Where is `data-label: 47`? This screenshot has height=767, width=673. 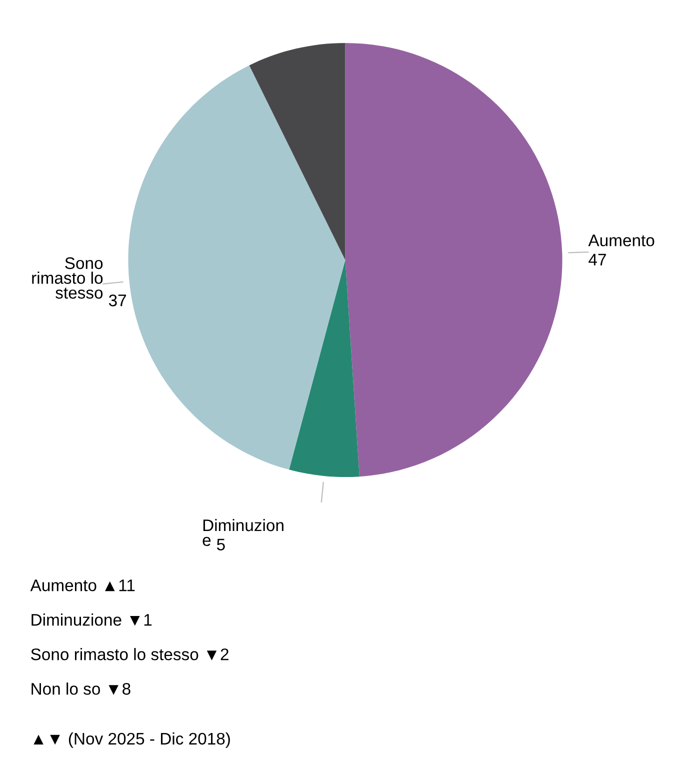
data-label: 47 is located at coordinates (597, 260).